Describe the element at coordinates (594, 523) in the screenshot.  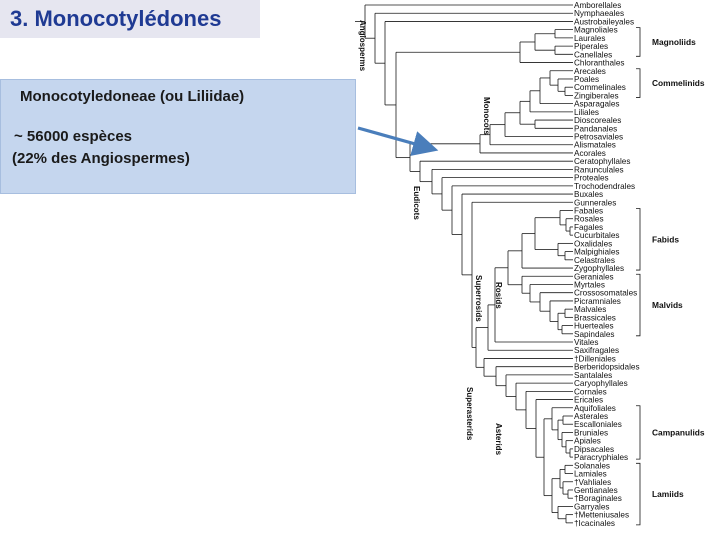
I see `taxon-label: †Icacinales` at that location.